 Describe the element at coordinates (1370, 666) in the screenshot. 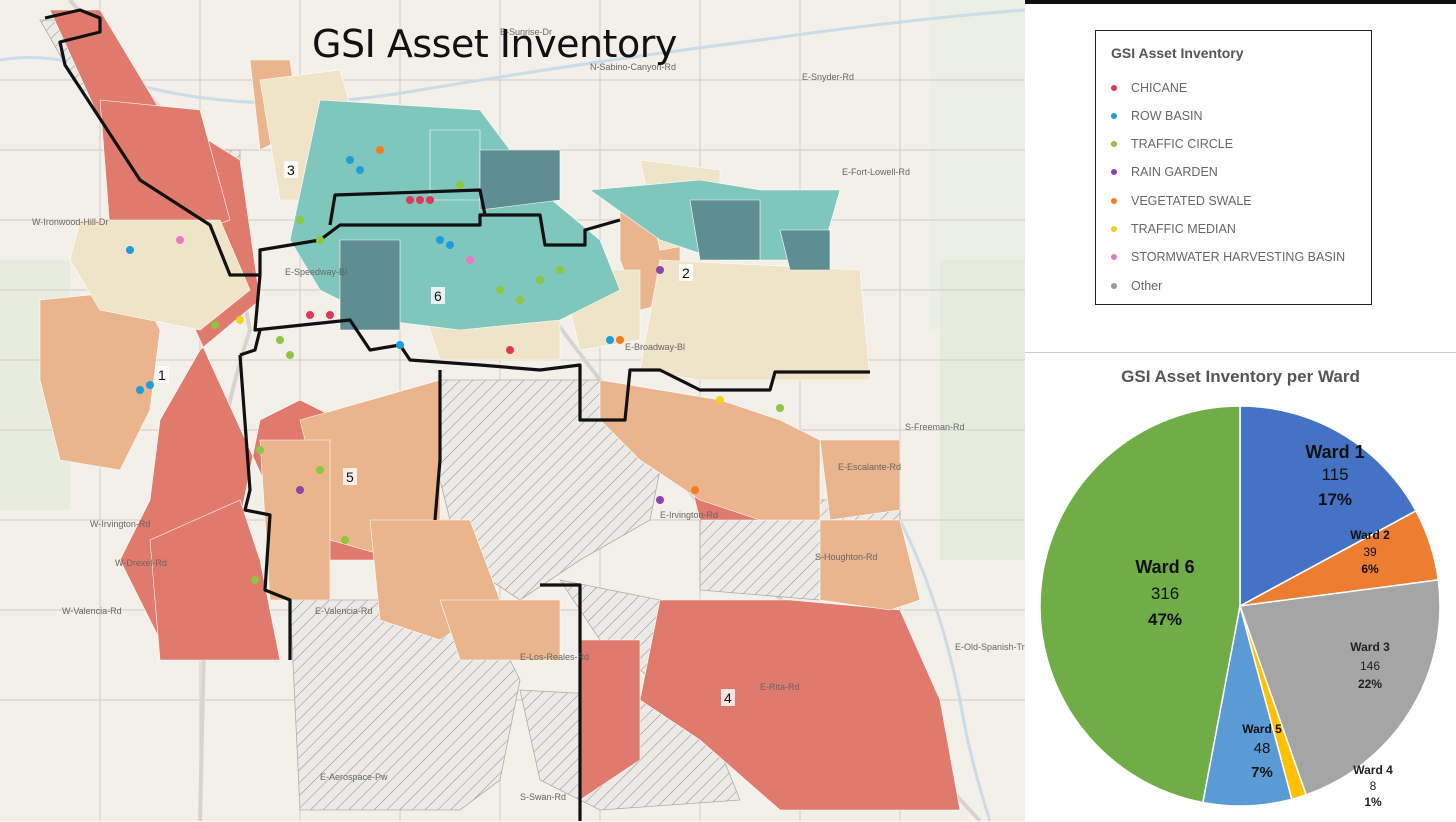

I see `pie-label-value: 146` at that location.